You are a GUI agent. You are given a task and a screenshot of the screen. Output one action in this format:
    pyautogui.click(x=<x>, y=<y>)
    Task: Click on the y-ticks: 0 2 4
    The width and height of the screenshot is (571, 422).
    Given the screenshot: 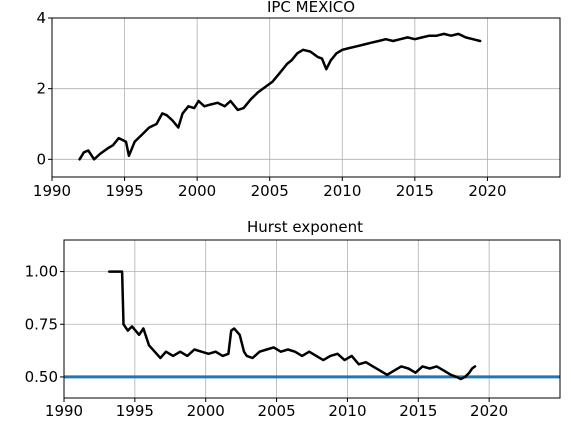 What is the action you would take?
    pyautogui.click(x=44, y=88)
    